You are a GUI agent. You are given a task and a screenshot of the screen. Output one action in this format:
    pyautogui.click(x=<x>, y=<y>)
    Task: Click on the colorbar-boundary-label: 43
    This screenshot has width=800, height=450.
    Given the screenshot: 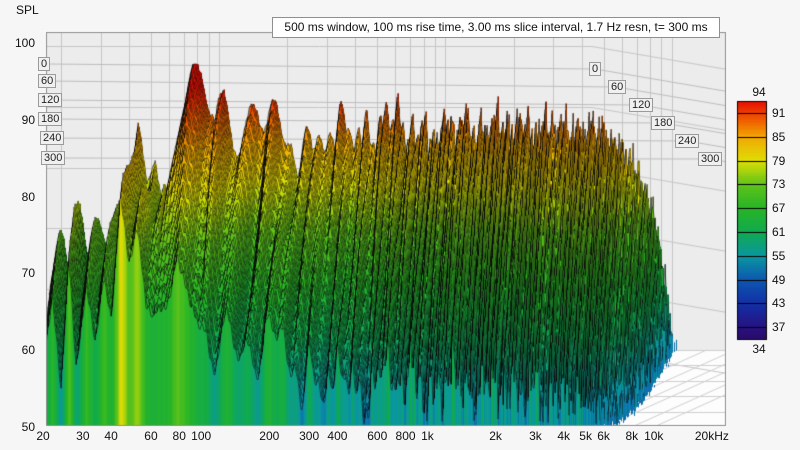 What is the action you would take?
    pyautogui.click(x=779, y=303)
    